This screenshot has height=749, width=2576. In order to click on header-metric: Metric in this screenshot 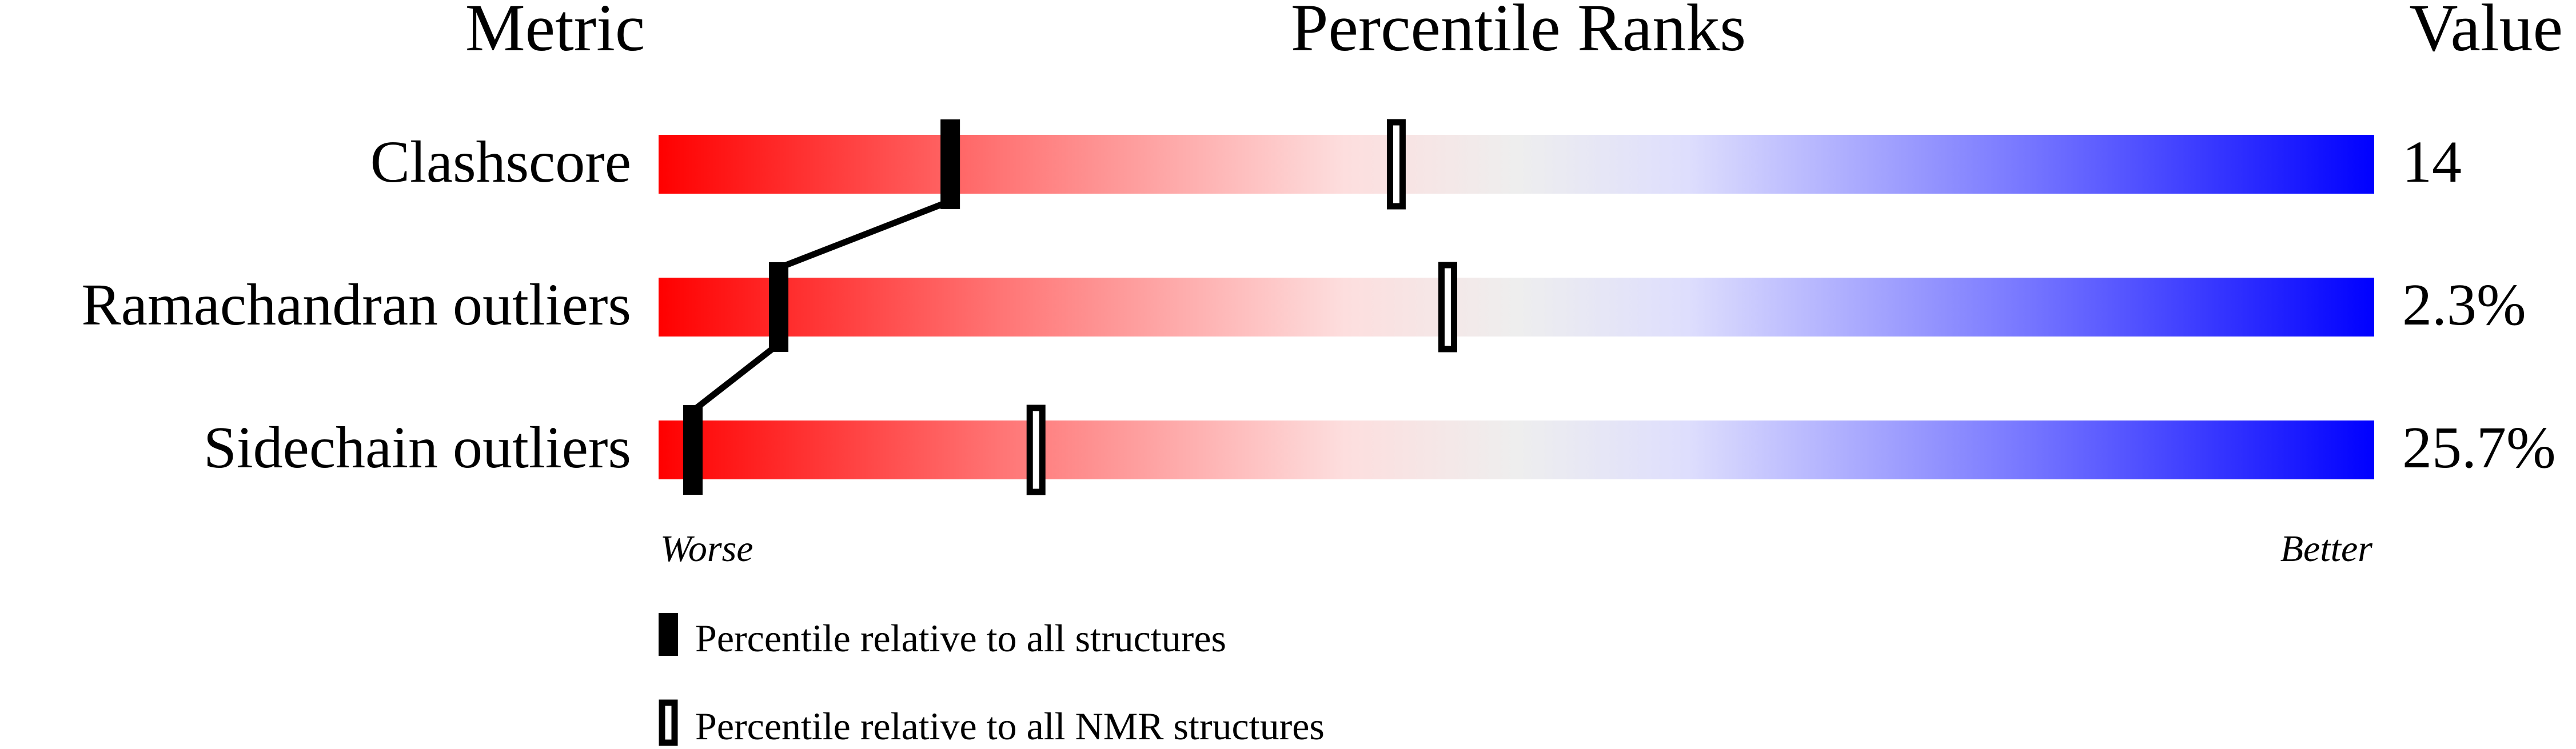, I will do `click(555, 32)`.